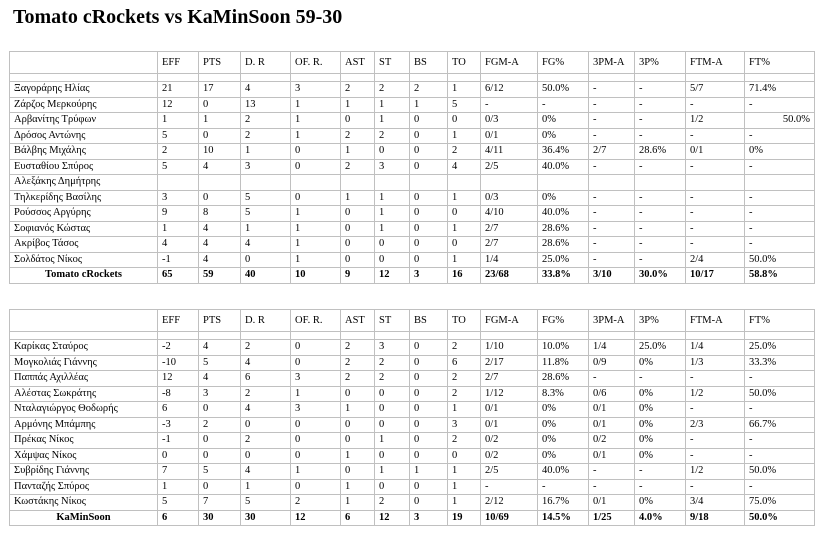  What do you see at coordinates (412, 335) in the screenshot?
I see `spacer-row` at bounding box center [412, 335].